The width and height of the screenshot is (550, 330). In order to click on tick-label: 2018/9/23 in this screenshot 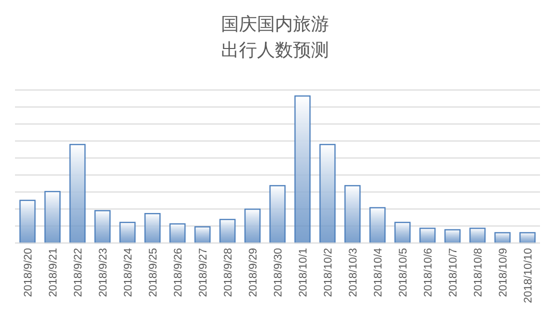, I will do `click(104, 272)`.